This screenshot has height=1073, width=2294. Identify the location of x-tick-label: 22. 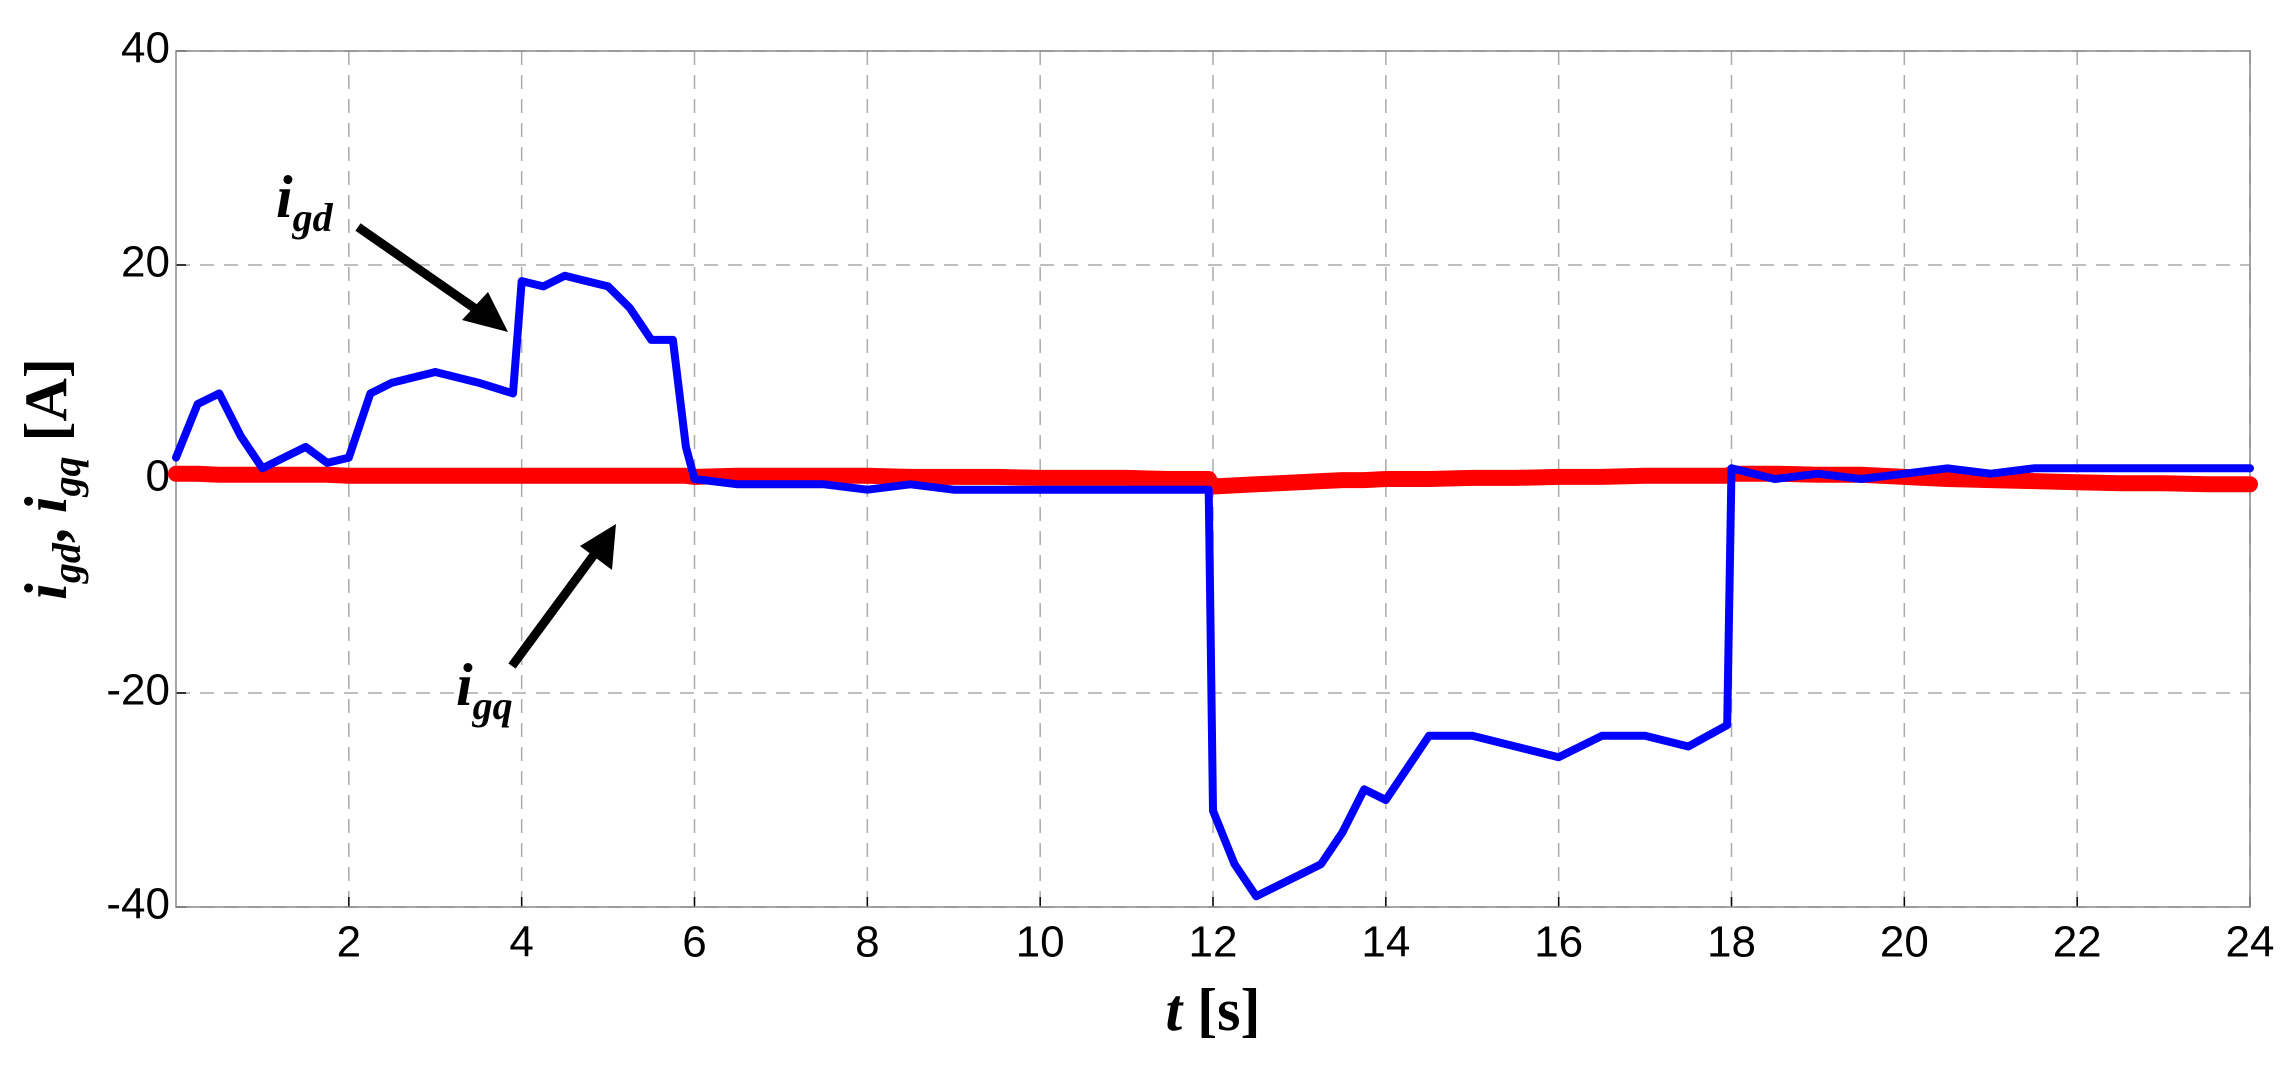
(2077, 942).